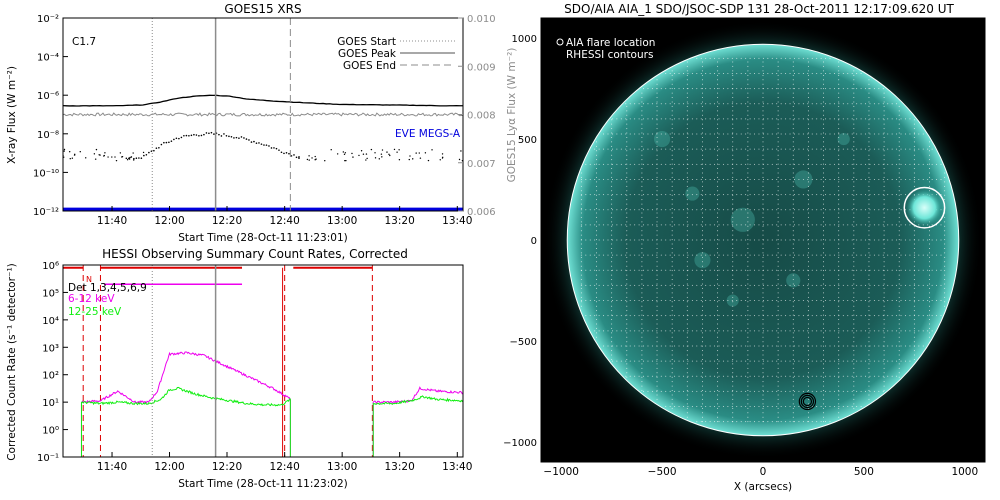 The width and height of the screenshot is (1000, 500). Describe the element at coordinates (400, 467) in the screenshot. I see `hessi-x-tick-label: 13:20` at that location.